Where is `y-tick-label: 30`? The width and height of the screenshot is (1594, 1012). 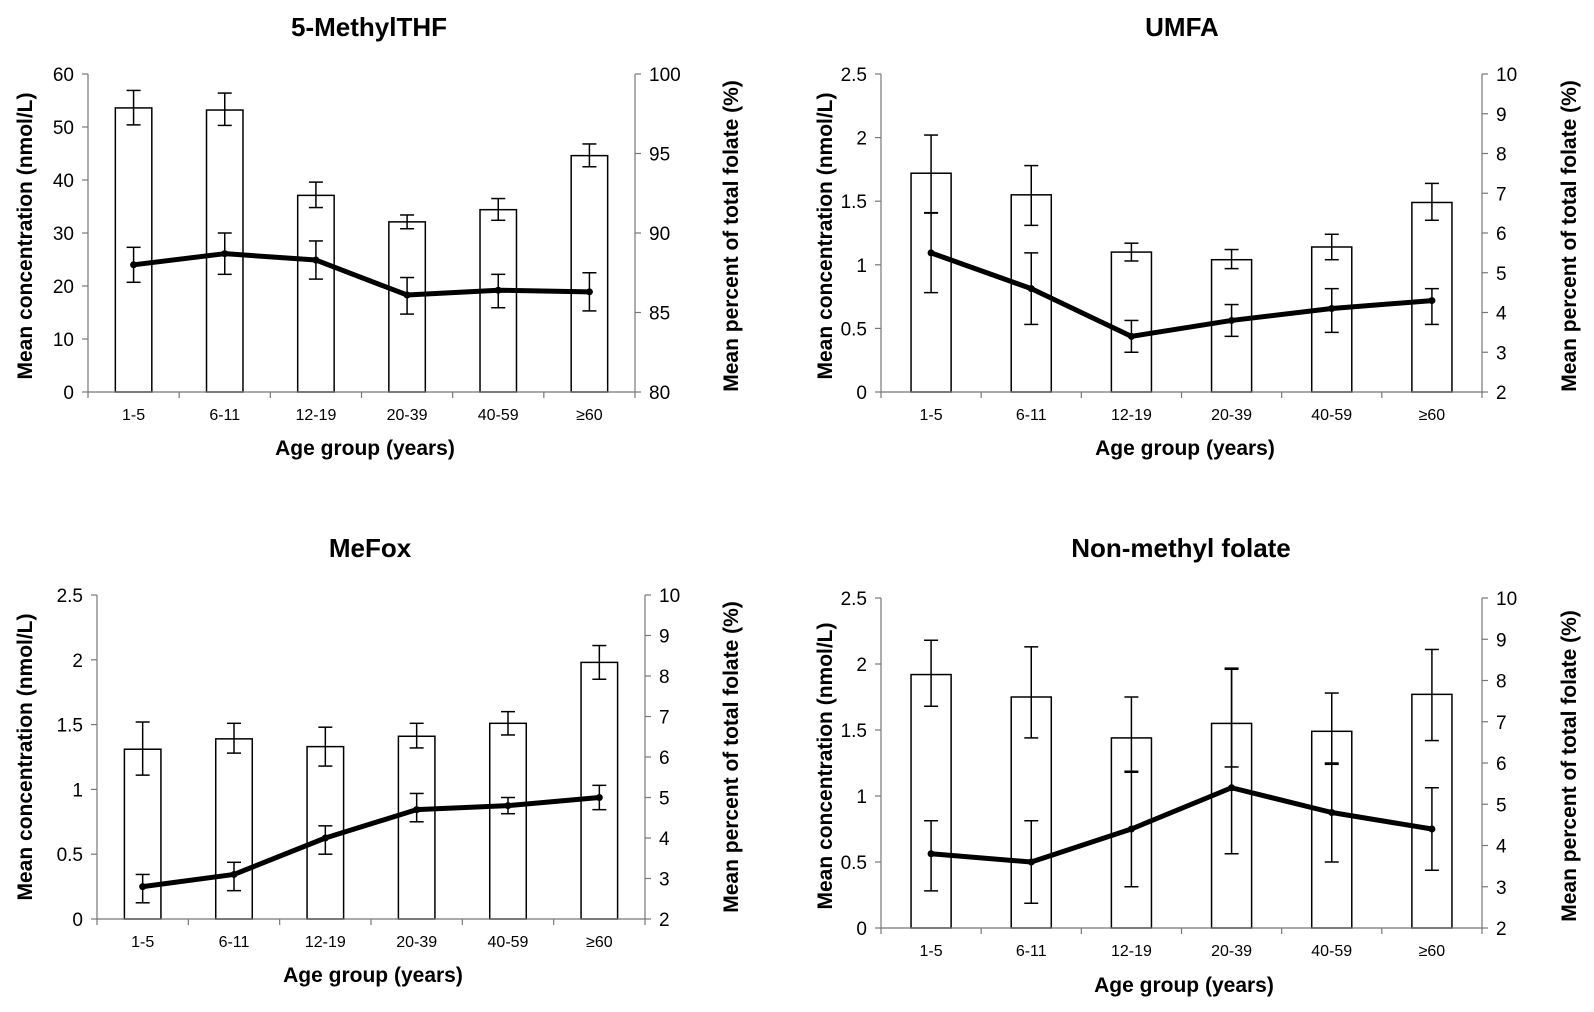 y-tick-label: 30 is located at coordinates (63, 234).